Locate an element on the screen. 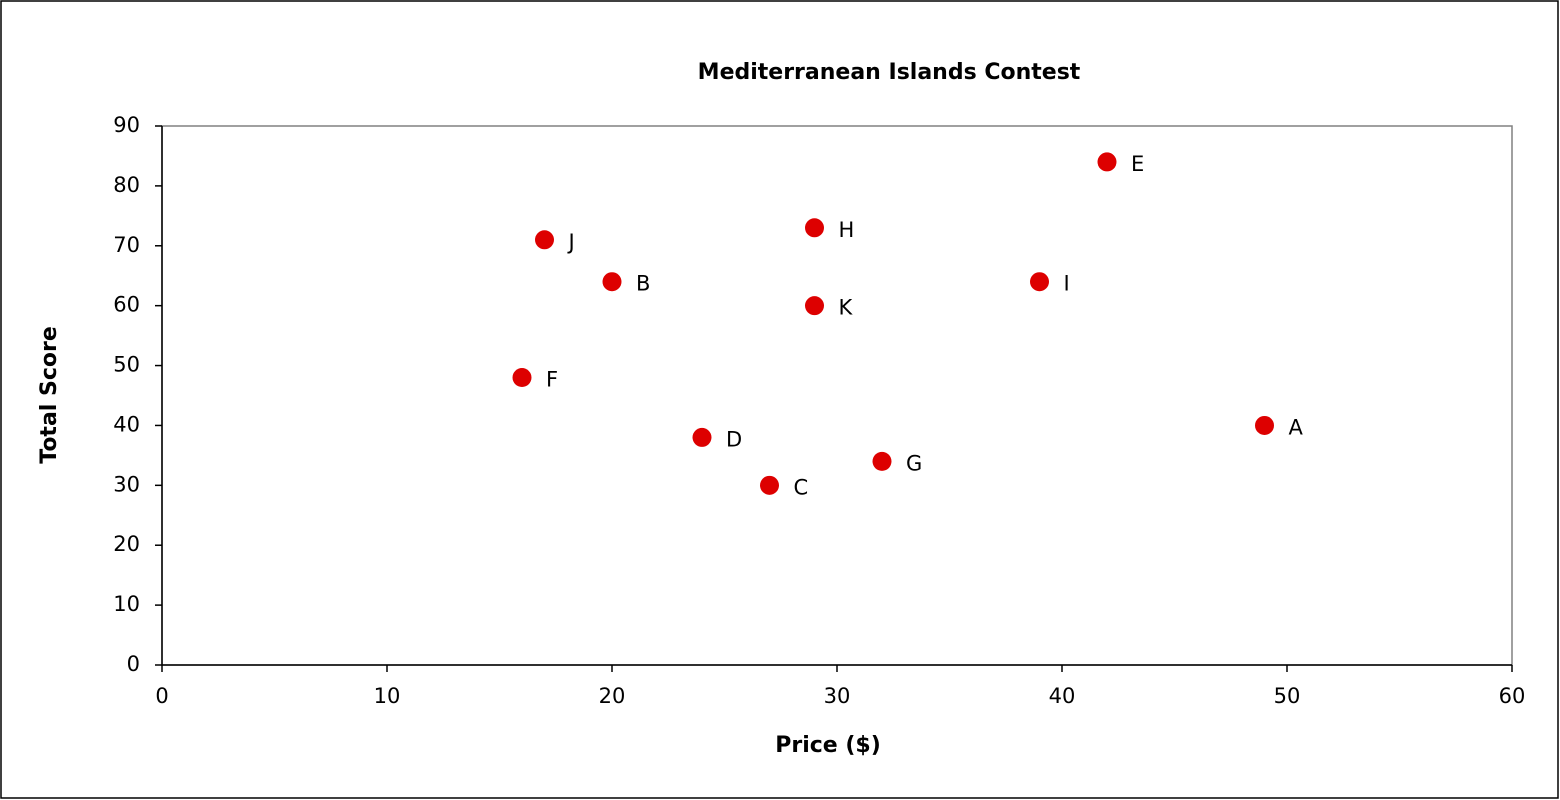 The width and height of the screenshot is (1560, 800). x-tick-label: 20 is located at coordinates (612, 696).